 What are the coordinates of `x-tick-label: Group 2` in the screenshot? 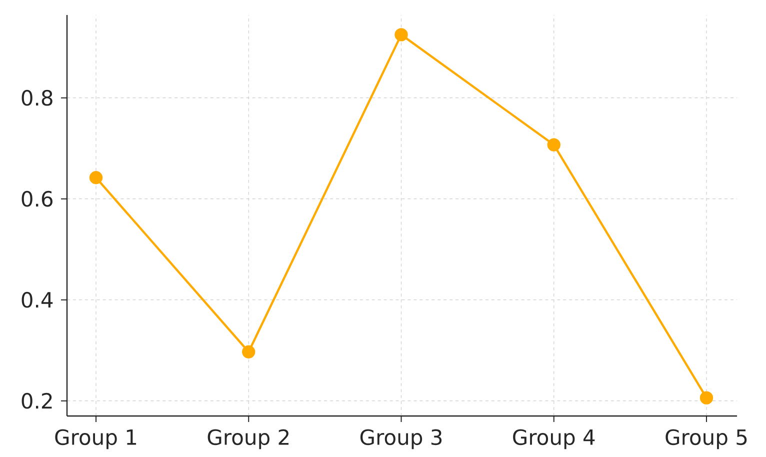 It's located at (248, 439).